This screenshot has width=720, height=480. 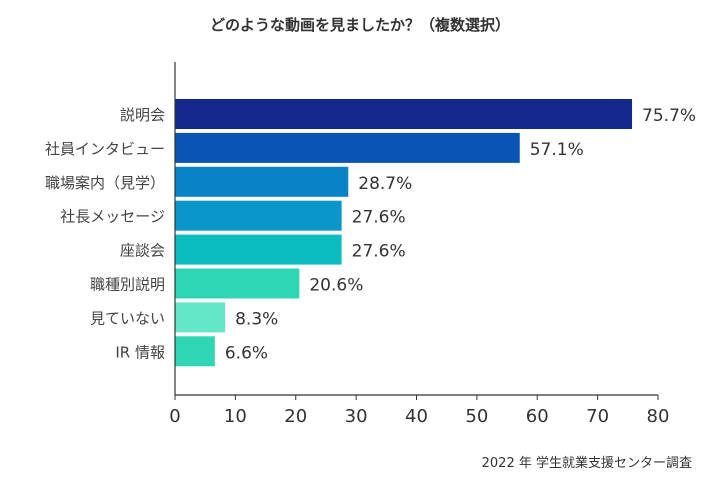 I want to click on chart-source-note: 2022 年 学生就業支援センター調査, so click(x=586, y=463).